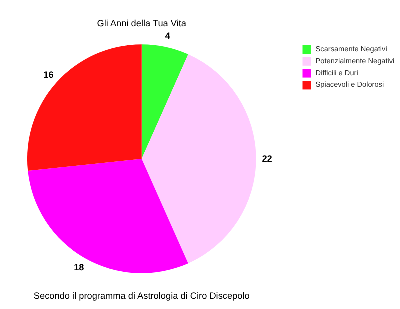  What do you see at coordinates (267, 159) in the screenshot?
I see `data-label: 22` at bounding box center [267, 159].